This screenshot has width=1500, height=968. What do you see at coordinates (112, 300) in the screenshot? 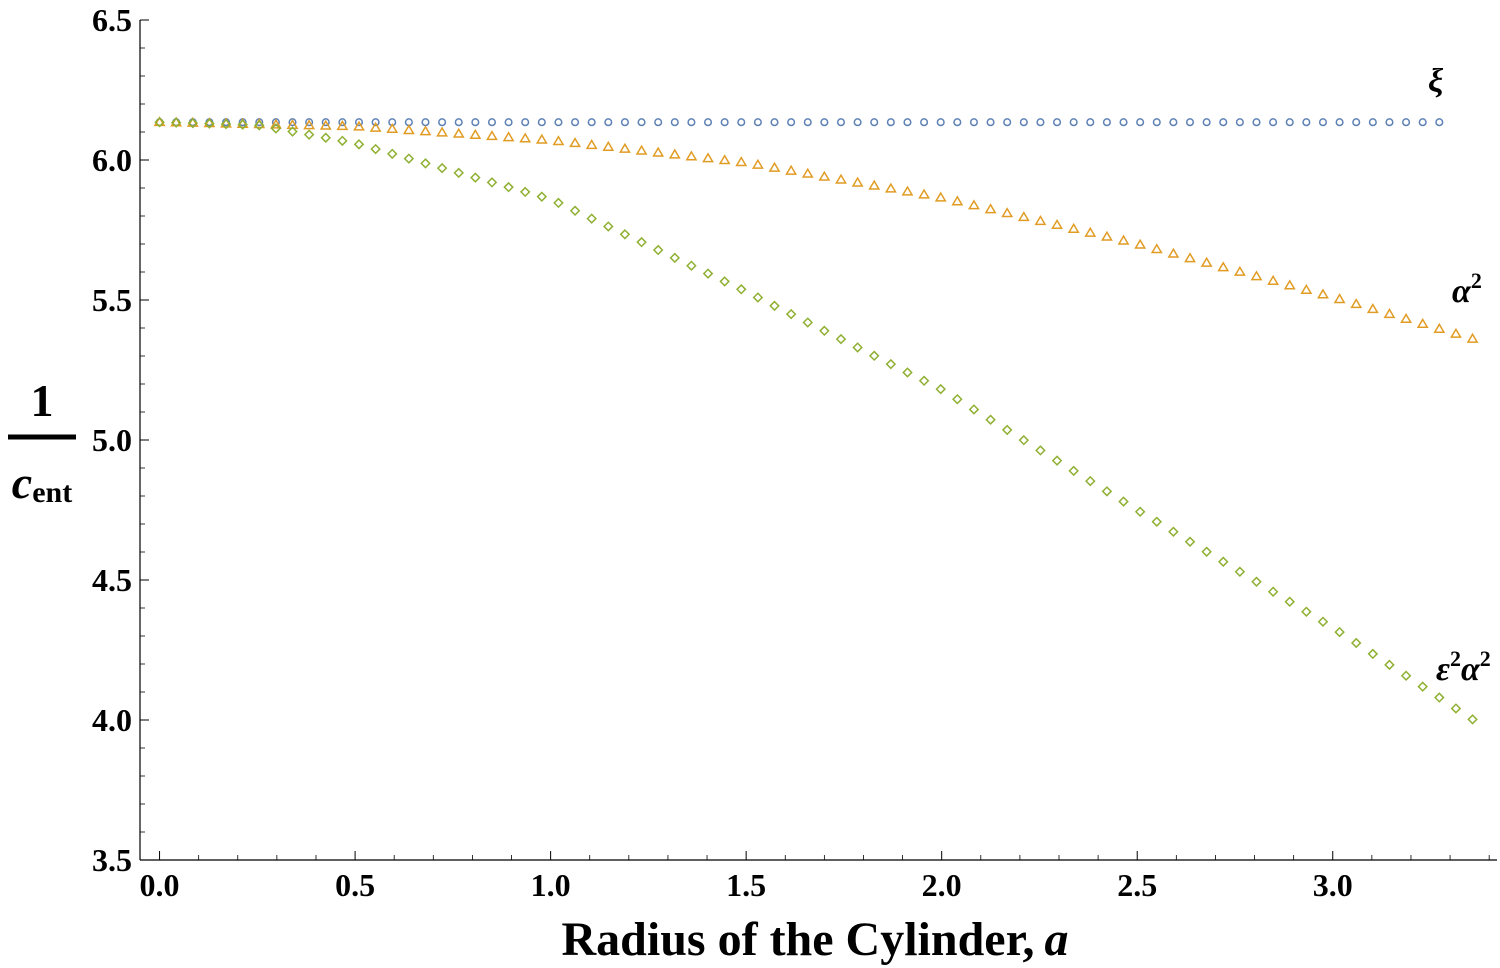
I see `y-tick-label: 5.5` at bounding box center [112, 300].